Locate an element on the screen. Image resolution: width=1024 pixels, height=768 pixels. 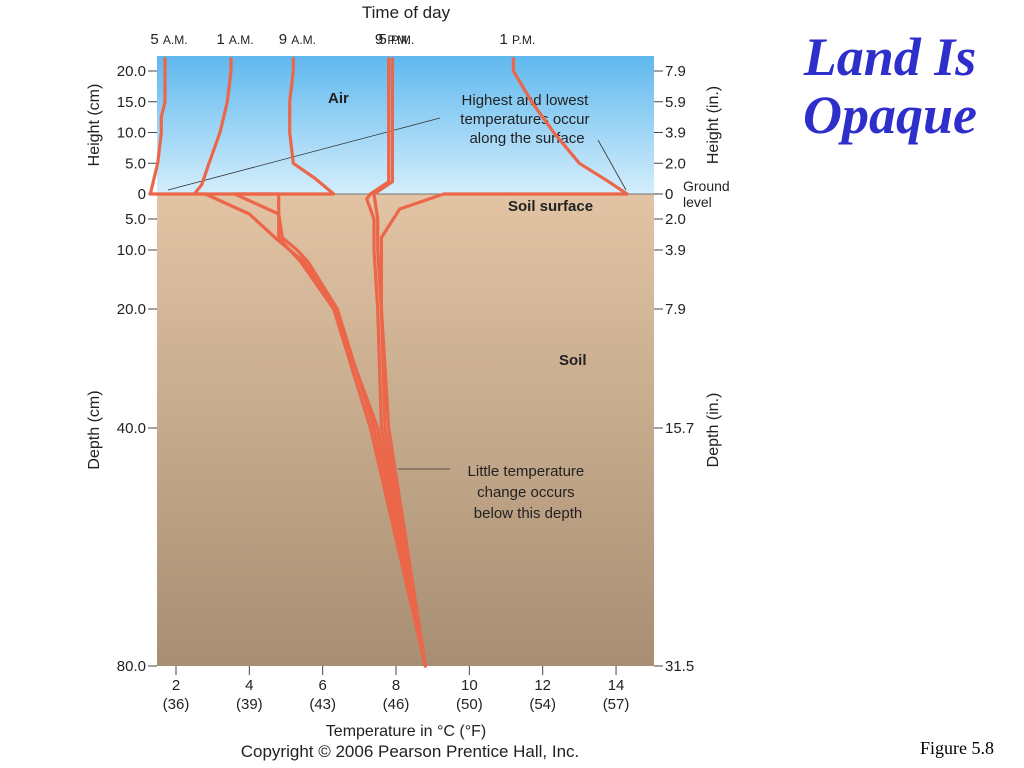
height-in-tick-label: 5.9 is located at coordinates (675, 102).